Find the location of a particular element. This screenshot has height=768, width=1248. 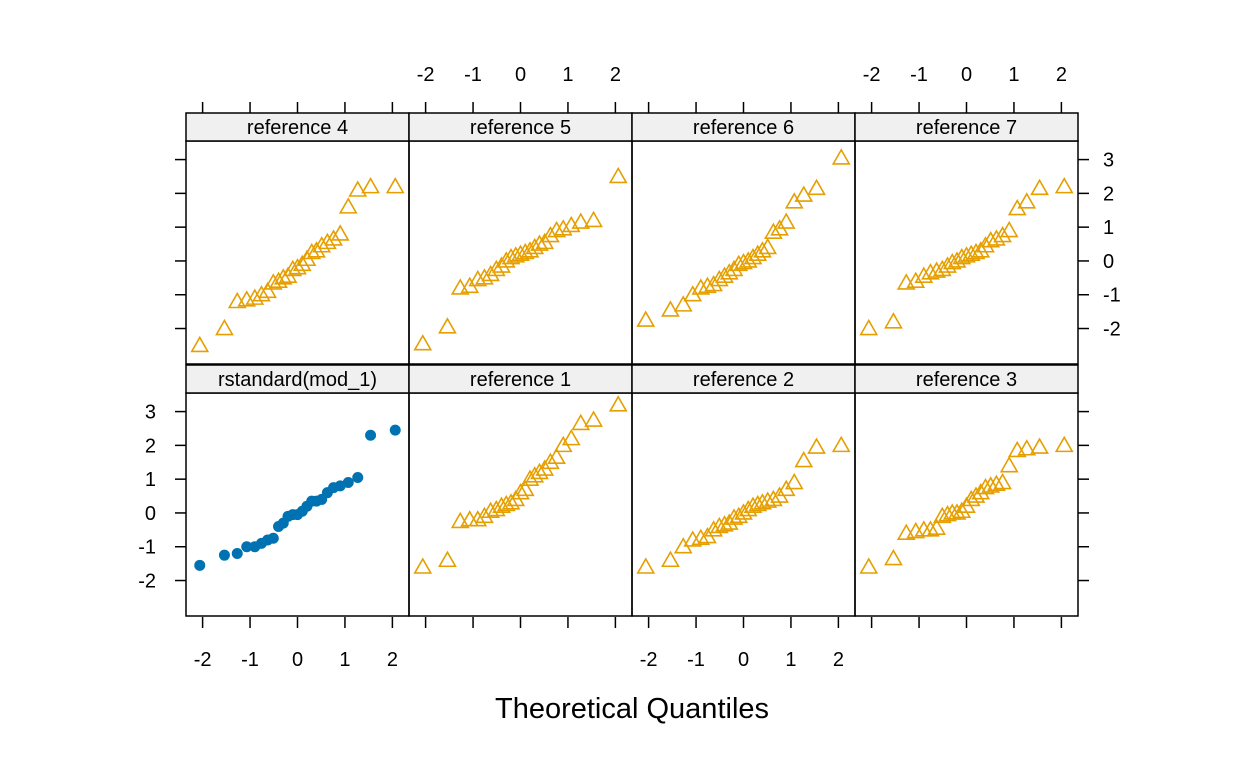

right-y-tick-label: -2 is located at coordinates (1112, 330).